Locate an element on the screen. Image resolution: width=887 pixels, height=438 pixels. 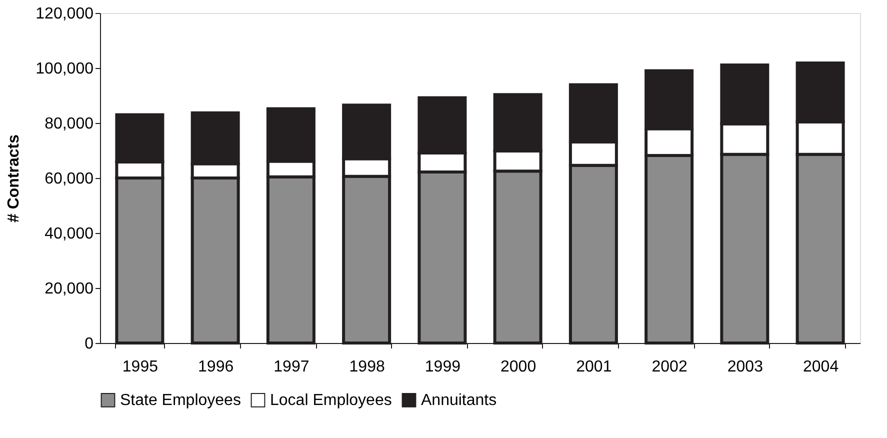
y-axis-title: # Contracts is located at coordinates (14, 178).